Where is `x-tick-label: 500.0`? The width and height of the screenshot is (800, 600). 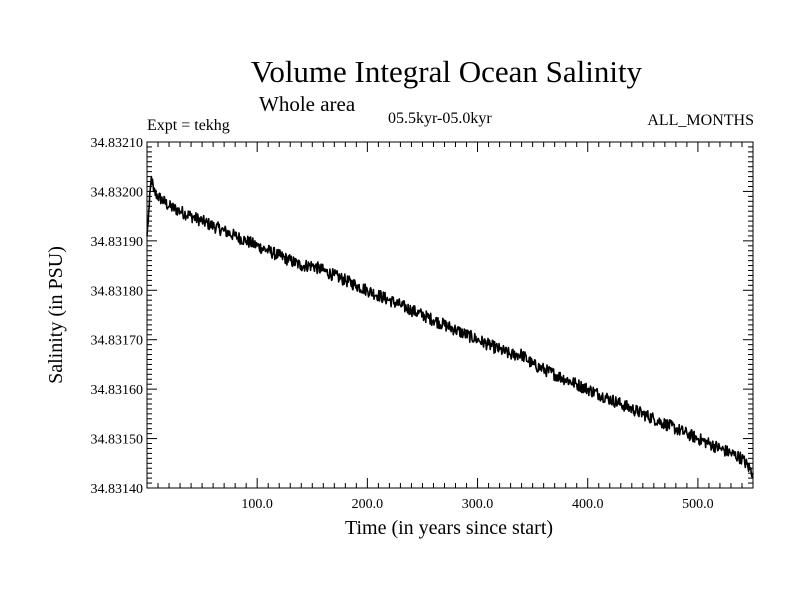 x-tick-label: 500.0 is located at coordinates (698, 504).